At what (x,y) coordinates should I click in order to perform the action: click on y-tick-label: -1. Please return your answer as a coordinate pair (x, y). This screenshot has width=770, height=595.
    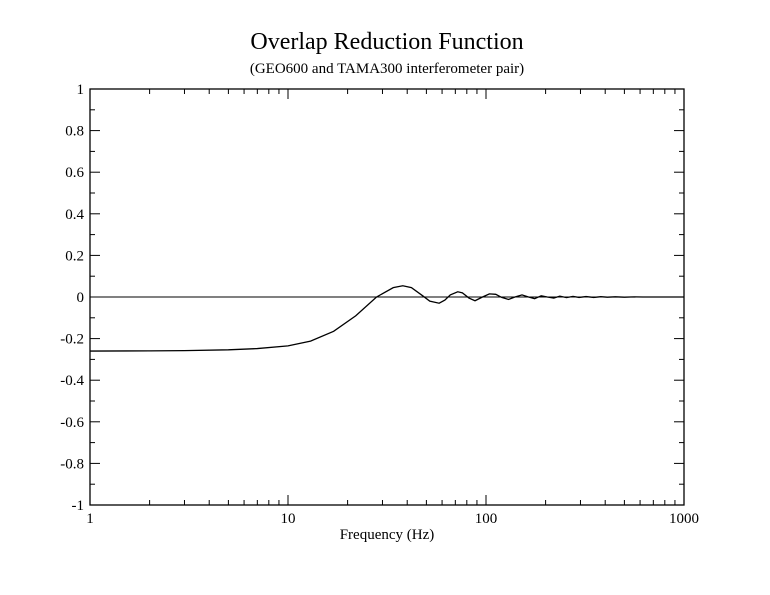
    Looking at the image, I should click on (78, 506).